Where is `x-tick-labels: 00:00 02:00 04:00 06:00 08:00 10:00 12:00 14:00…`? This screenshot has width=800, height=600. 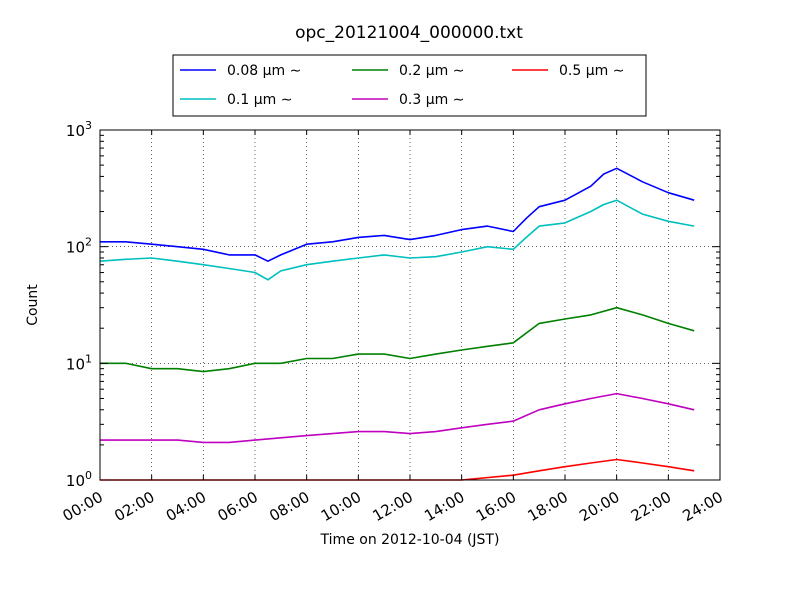
x-tick-labels: 00:00 02:00 04:00 06:00 08:00 10:00 12:00 14:00… is located at coordinates (393, 506).